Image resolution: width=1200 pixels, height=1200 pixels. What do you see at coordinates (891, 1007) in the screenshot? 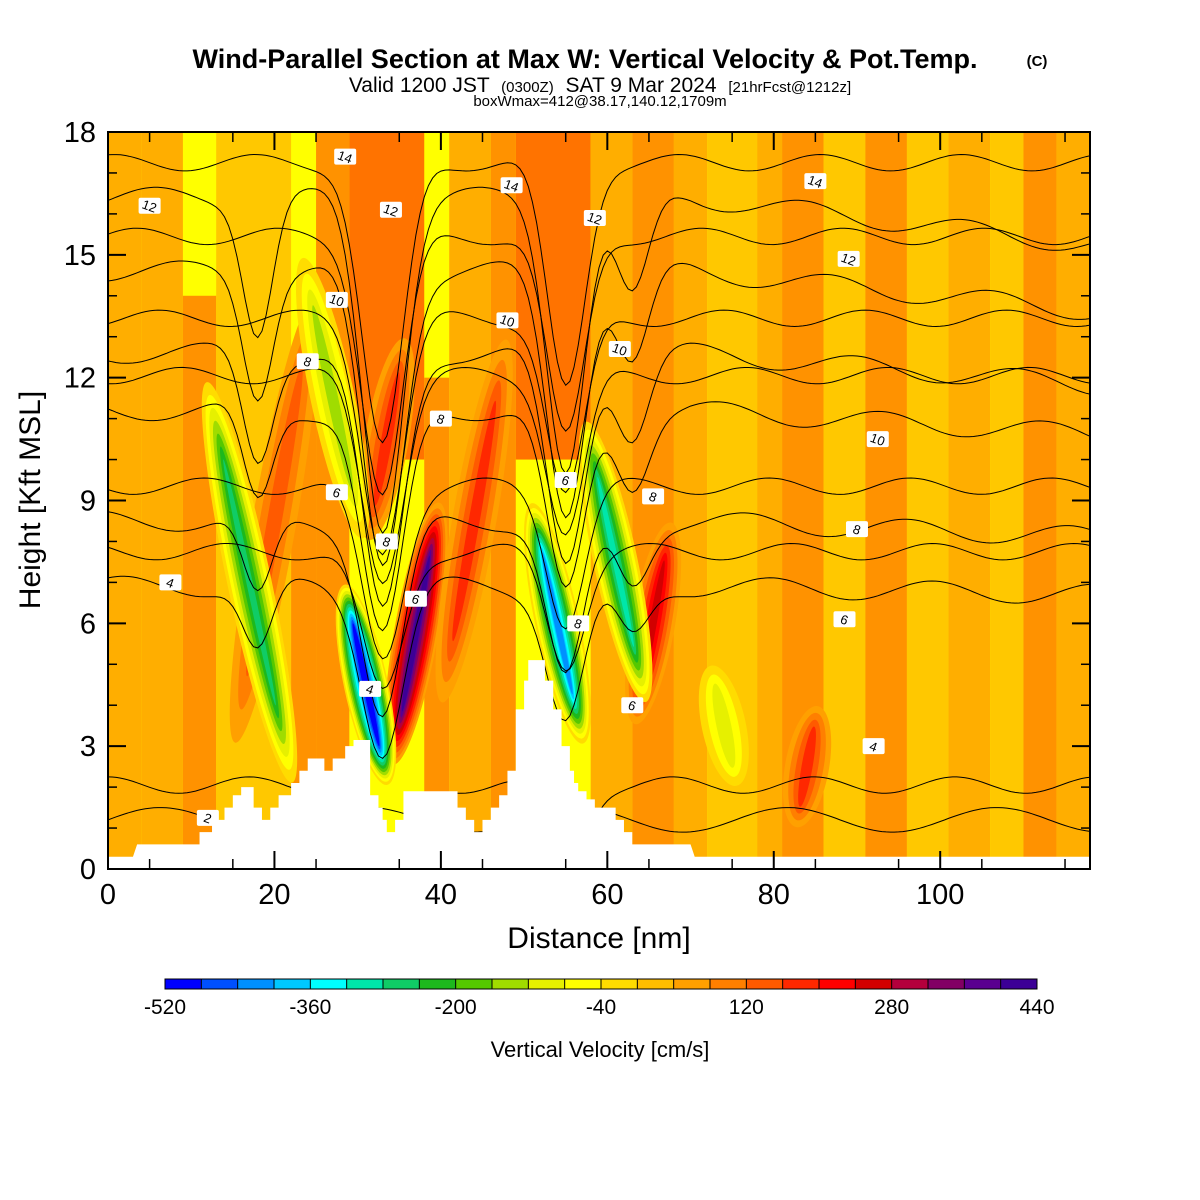
I see `colorbar-tick-label: 280` at bounding box center [891, 1007].